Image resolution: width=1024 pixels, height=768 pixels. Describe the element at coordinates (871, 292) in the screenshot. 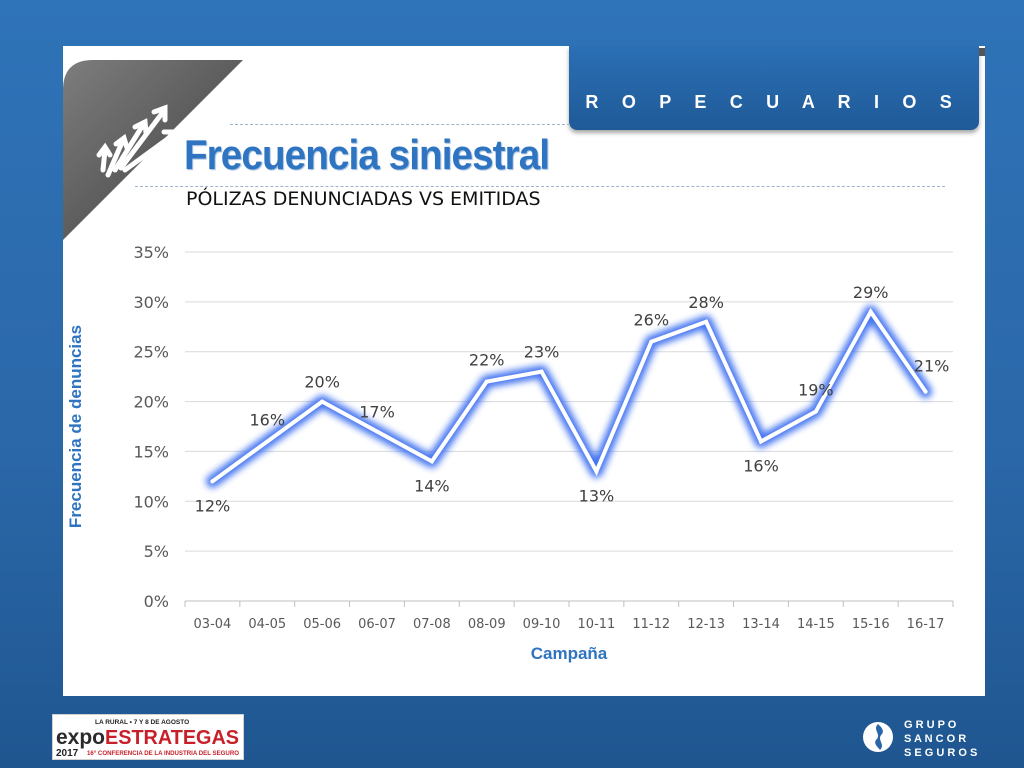

I see `data-label: 29%` at that location.